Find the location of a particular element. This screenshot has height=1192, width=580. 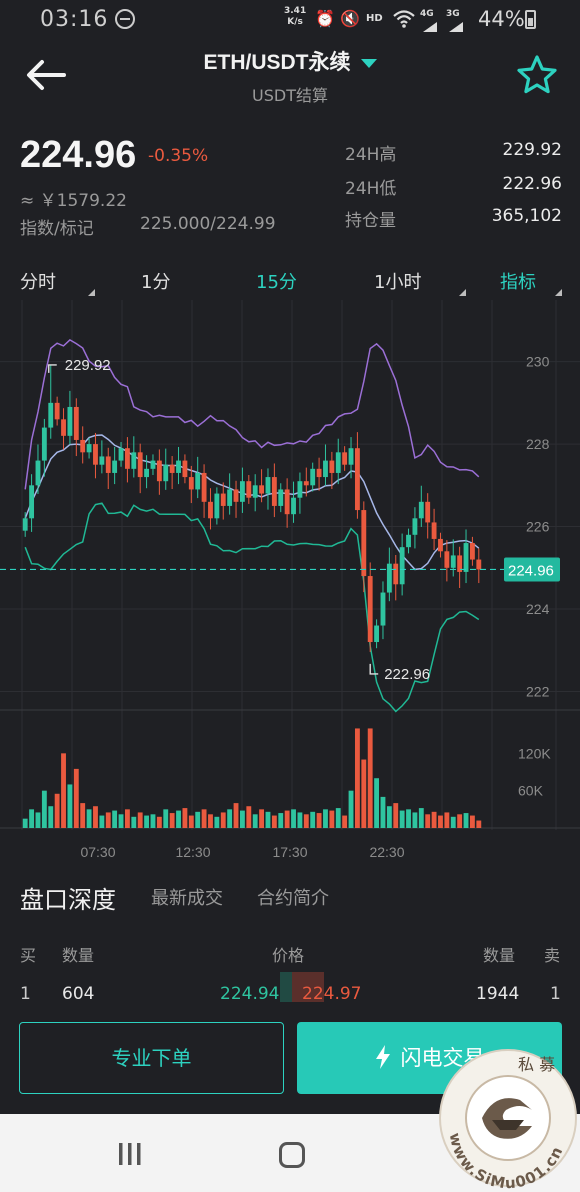

settlement-subtitle: USDT结算 is located at coordinates (290, 95).